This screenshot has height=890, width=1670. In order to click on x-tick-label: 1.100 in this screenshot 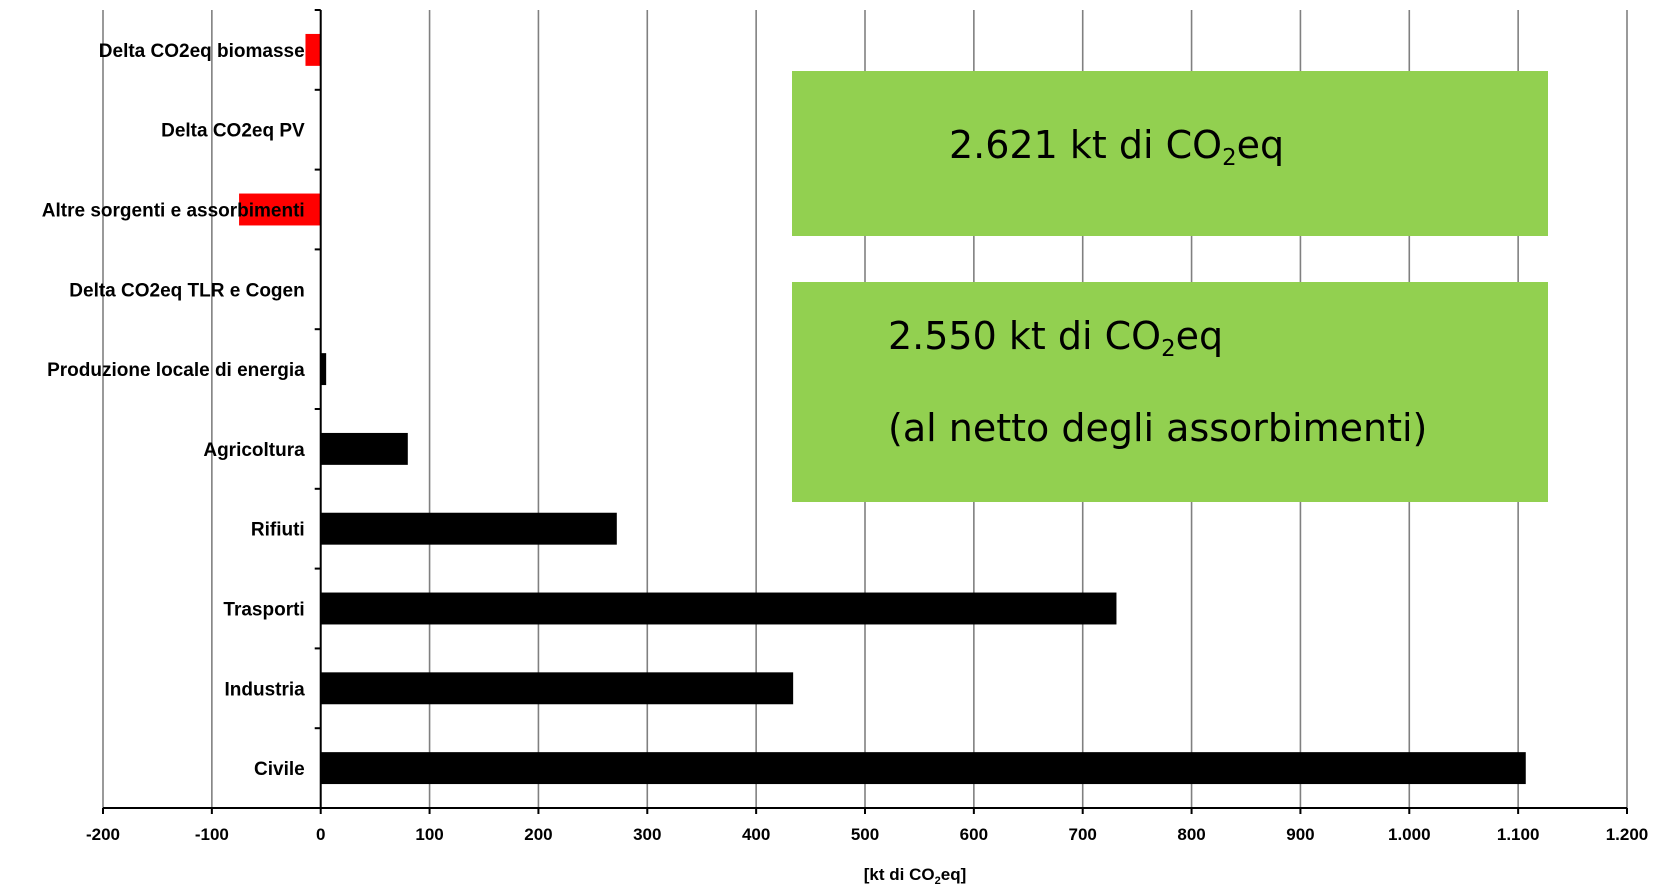, I will do `click(1518, 834)`.